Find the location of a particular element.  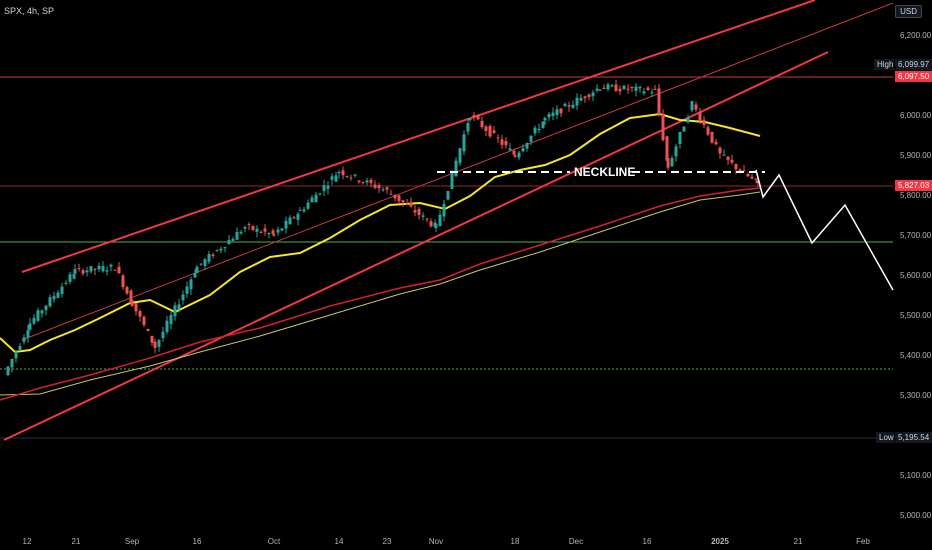

currency-badge: USD is located at coordinates (908, 11).